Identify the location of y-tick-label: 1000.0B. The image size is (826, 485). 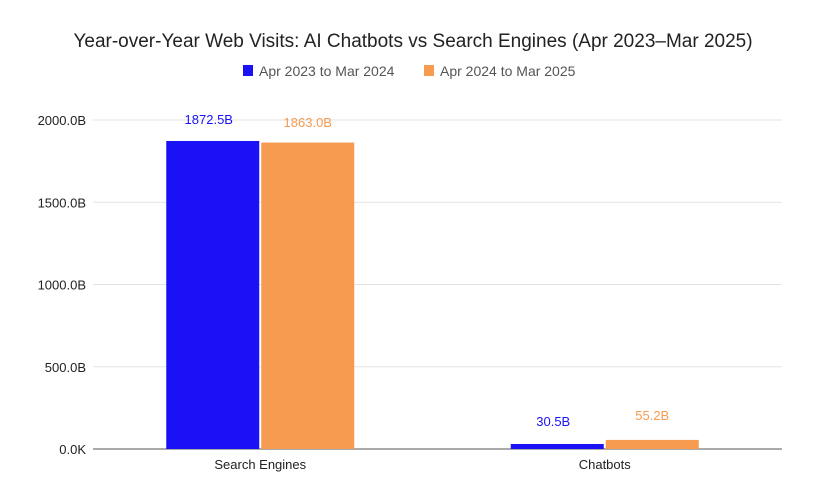
(62, 285).